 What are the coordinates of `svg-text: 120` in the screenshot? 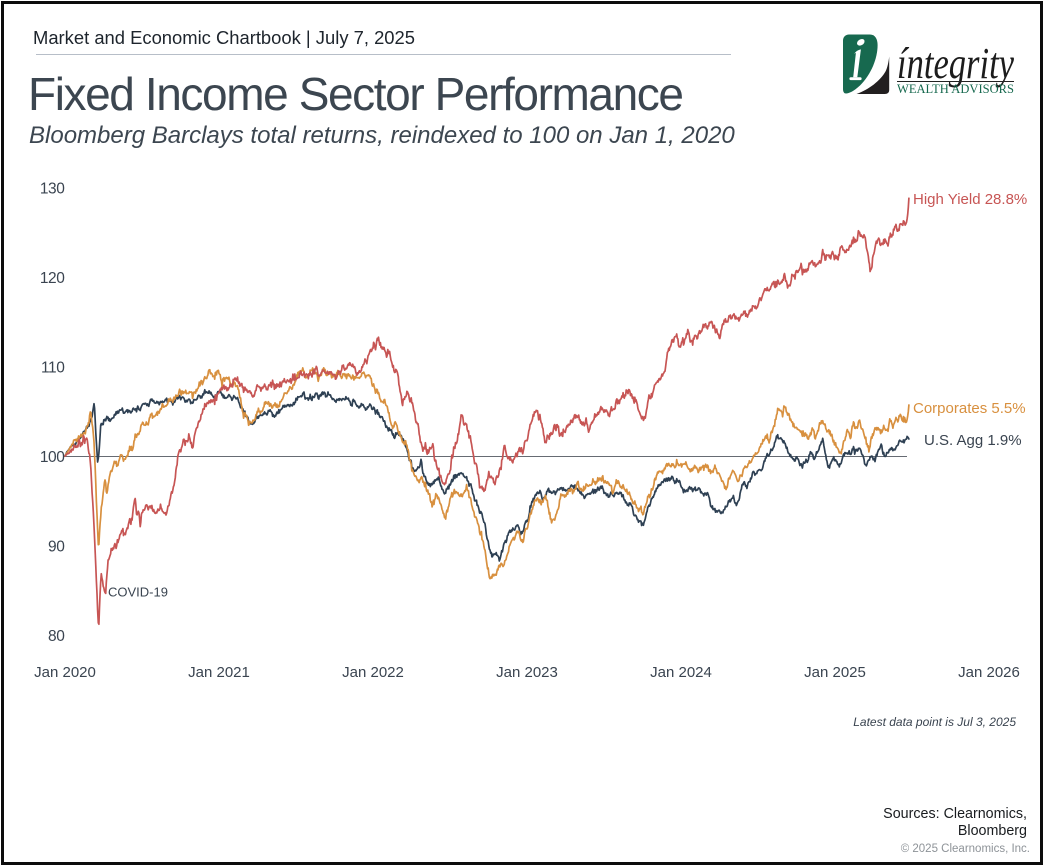 It's located at (52, 278).